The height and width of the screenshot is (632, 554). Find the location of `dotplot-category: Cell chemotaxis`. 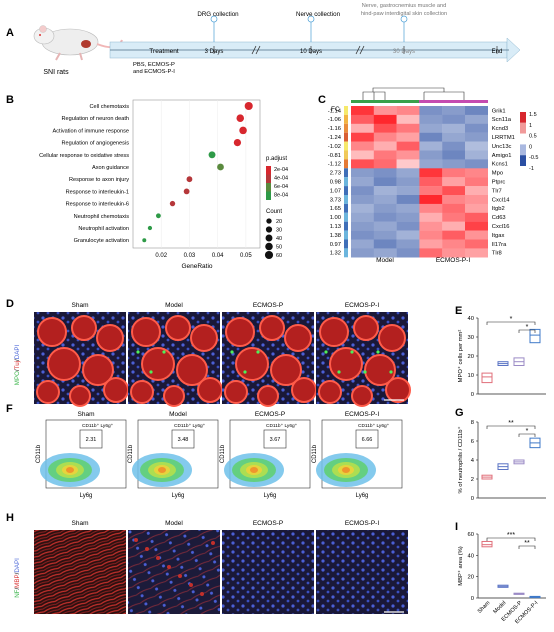

dotplot-category: Cell chemotaxis is located at coordinates (110, 107).